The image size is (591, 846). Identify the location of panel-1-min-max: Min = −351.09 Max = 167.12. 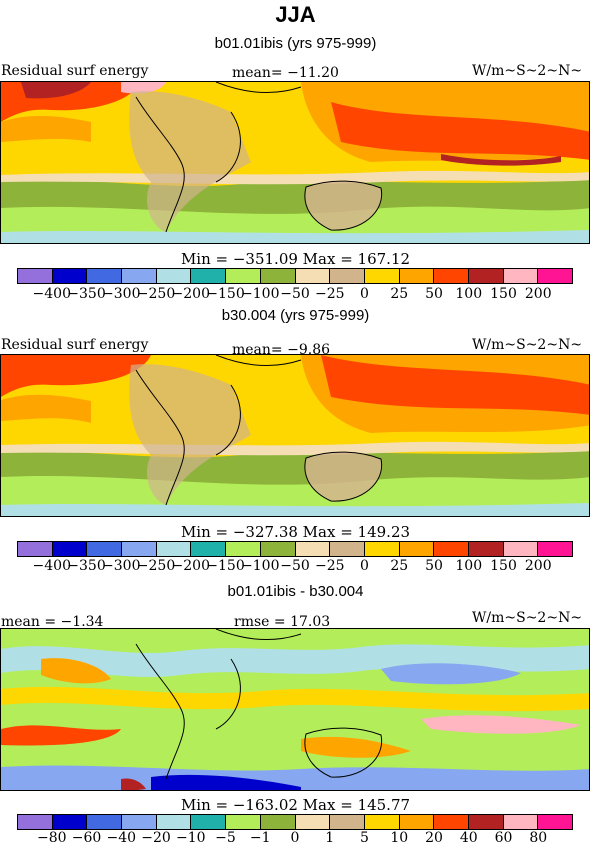
(295, 259).